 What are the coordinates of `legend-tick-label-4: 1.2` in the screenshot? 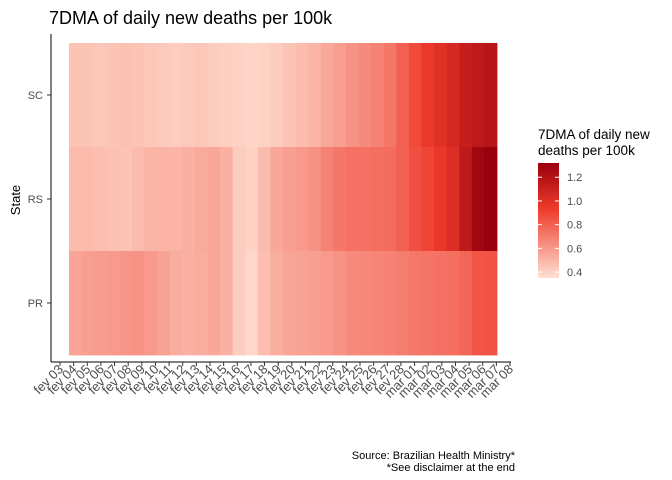 It's located at (574, 178).